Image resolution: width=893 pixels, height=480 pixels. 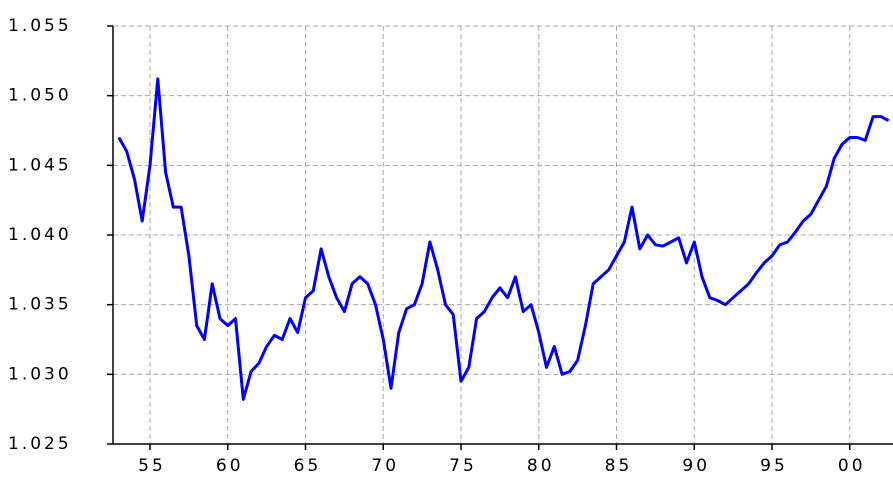 What do you see at coordinates (40, 444) in the screenshot?
I see `y-tick-label: 1.025` at bounding box center [40, 444].